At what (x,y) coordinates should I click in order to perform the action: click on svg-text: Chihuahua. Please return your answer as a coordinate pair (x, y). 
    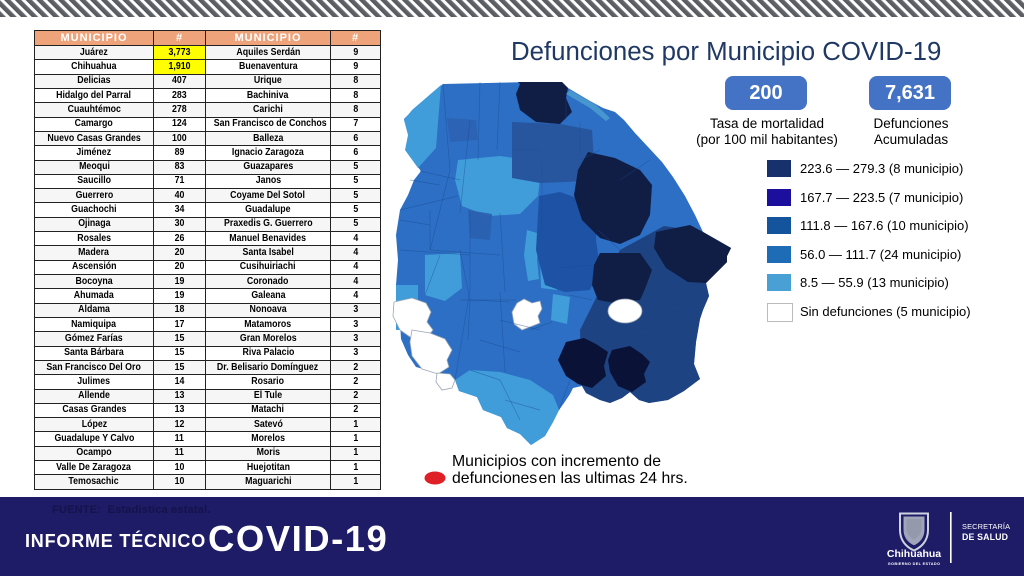
    Looking at the image, I should click on (914, 554).